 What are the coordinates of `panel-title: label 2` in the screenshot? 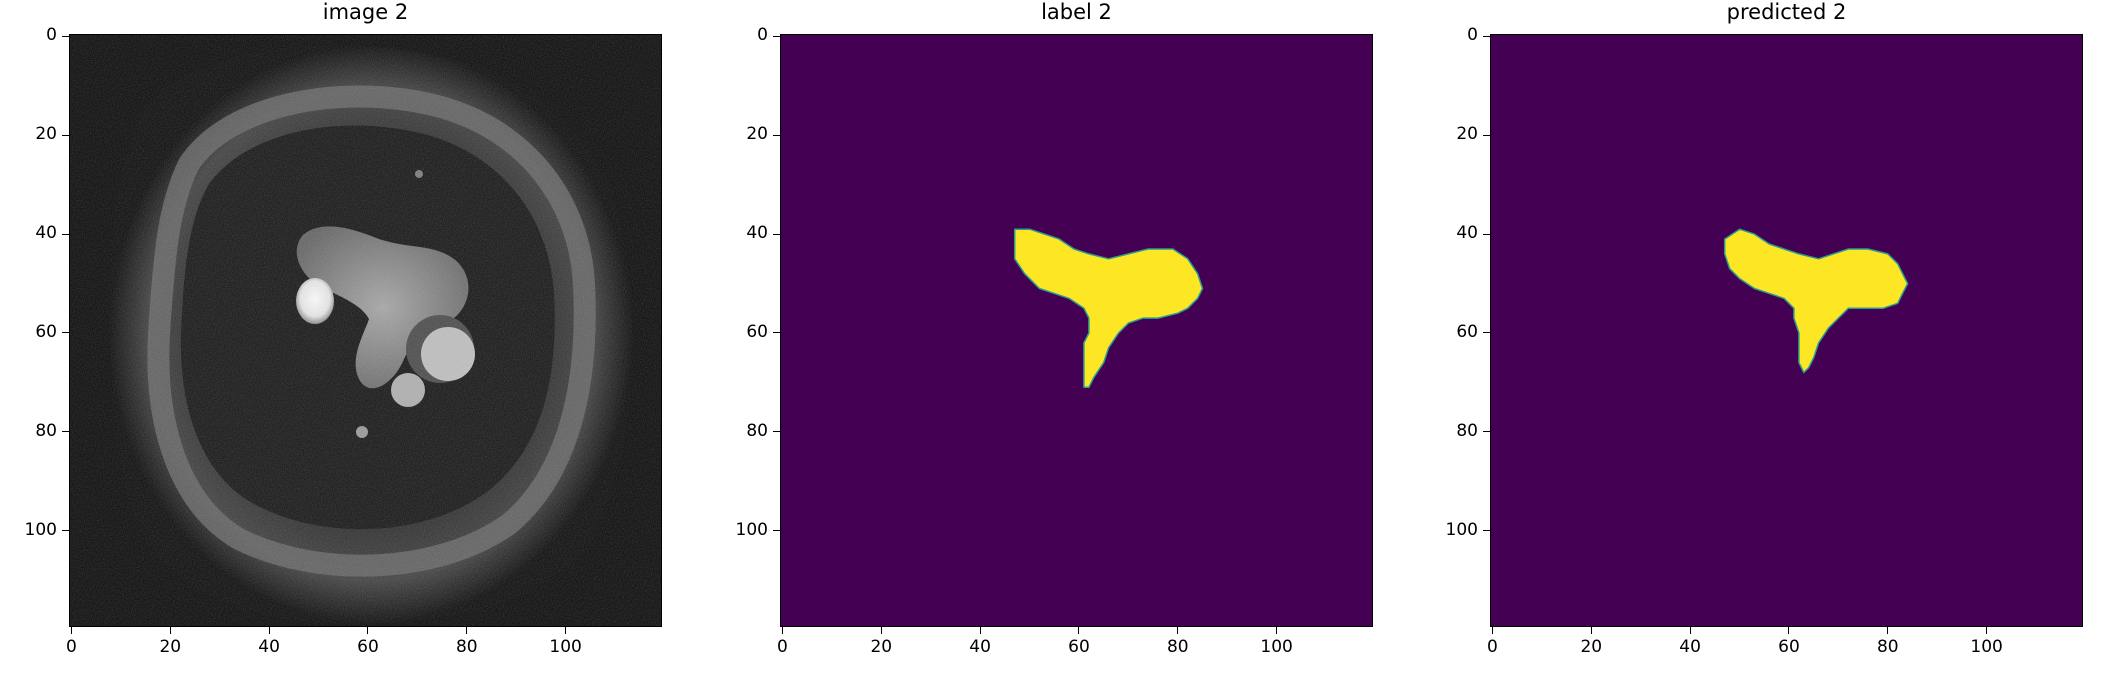 It's located at (1076, 12).